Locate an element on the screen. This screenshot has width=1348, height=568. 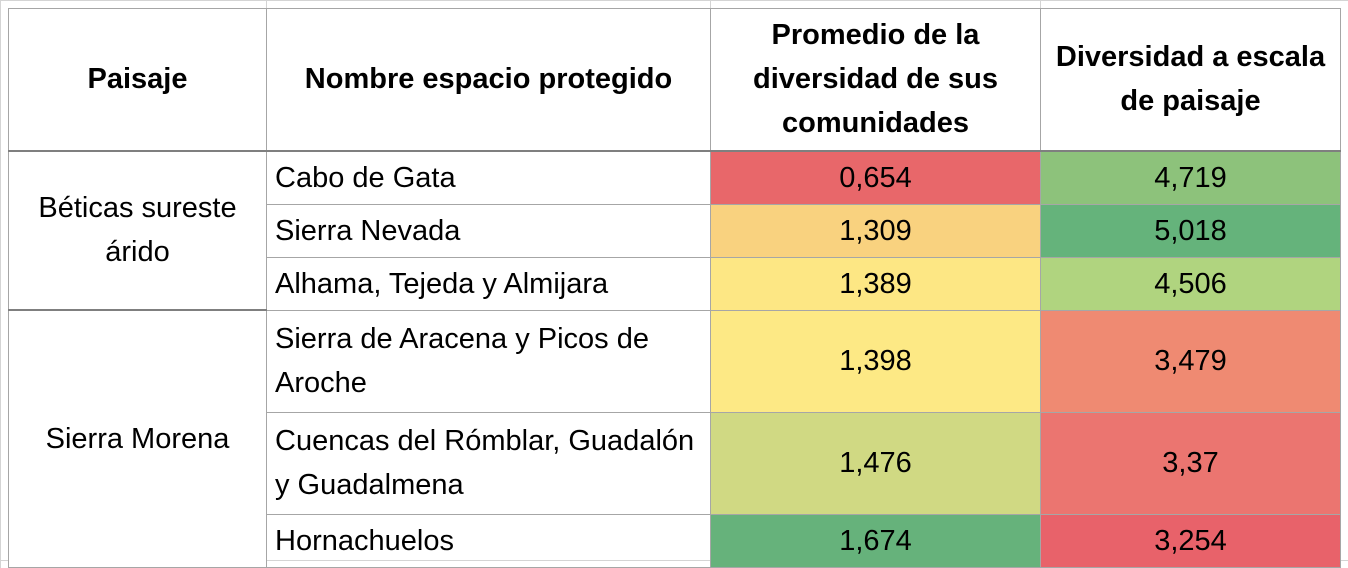
cell-name: Cabo de Gata is located at coordinates (488, 177).